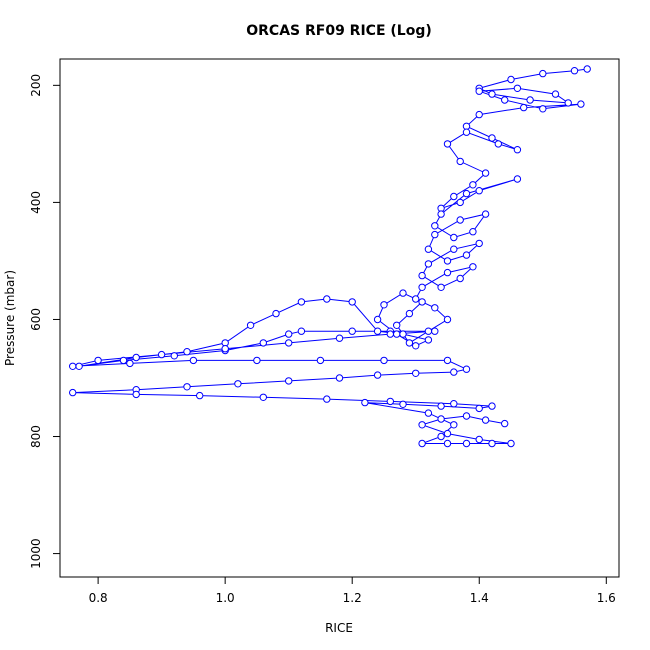  I want to click on chart-title: ORCAS RF09 RICE (Log), so click(339, 31).